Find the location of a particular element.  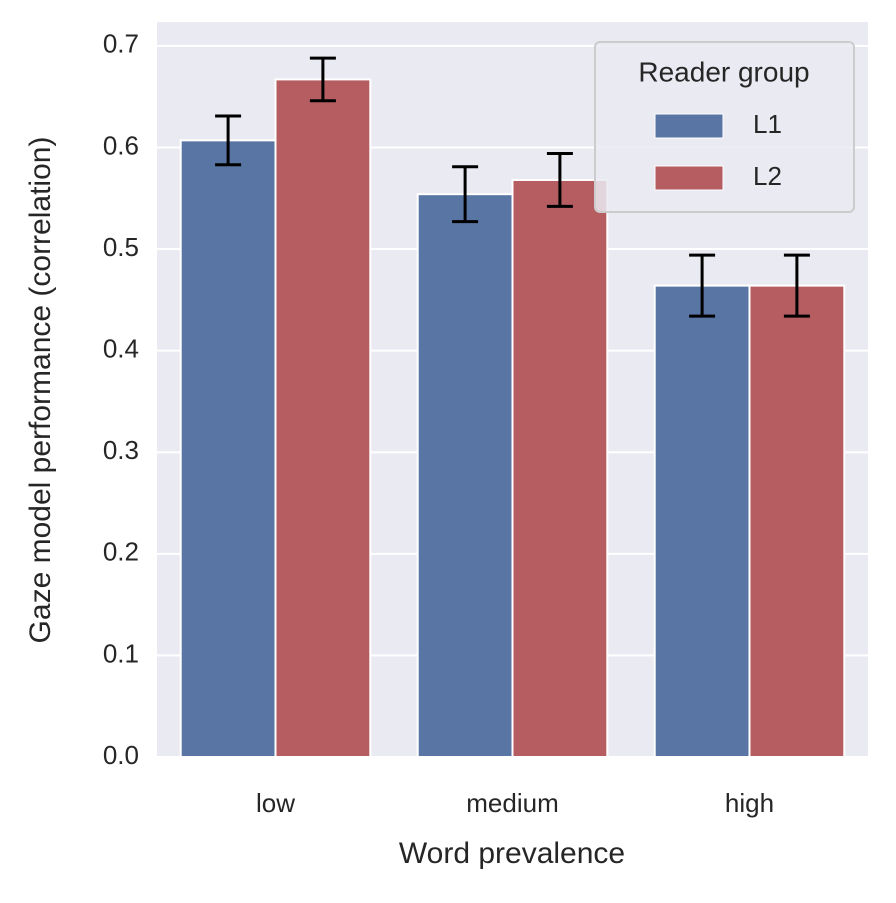

y-tick-label: 0.2 is located at coordinates (121, 552).